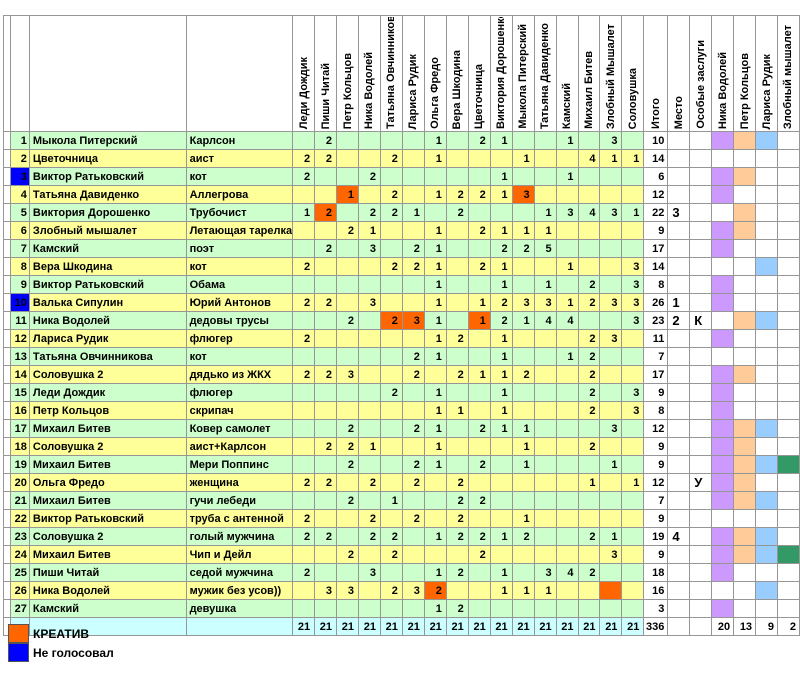 The height and width of the screenshot is (676, 800). I want to click on row-number: 26, so click(19, 590).